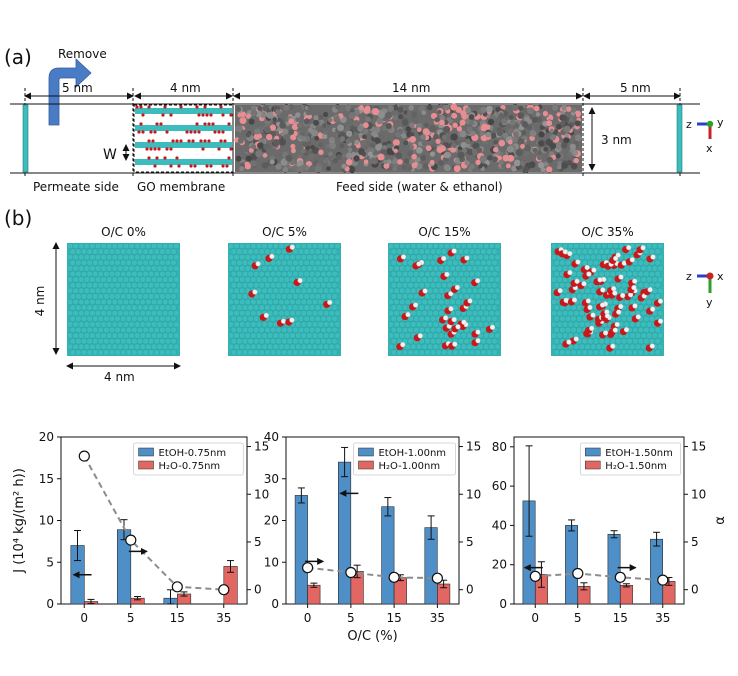 The image size is (738, 676). What do you see at coordinates (40, 301) in the screenshot?
I see `sheet-dim-v-label: 4 nm` at bounding box center [40, 301].